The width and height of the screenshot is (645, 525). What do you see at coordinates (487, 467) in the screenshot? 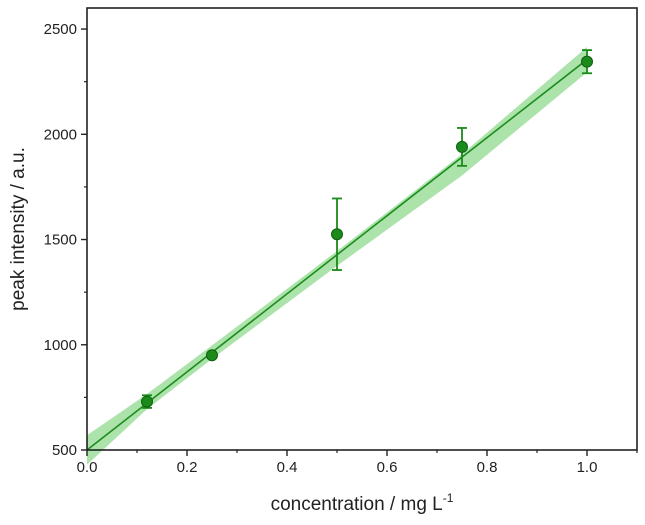
I see `x-tick-label: 0.8` at bounding box center [487, 467].